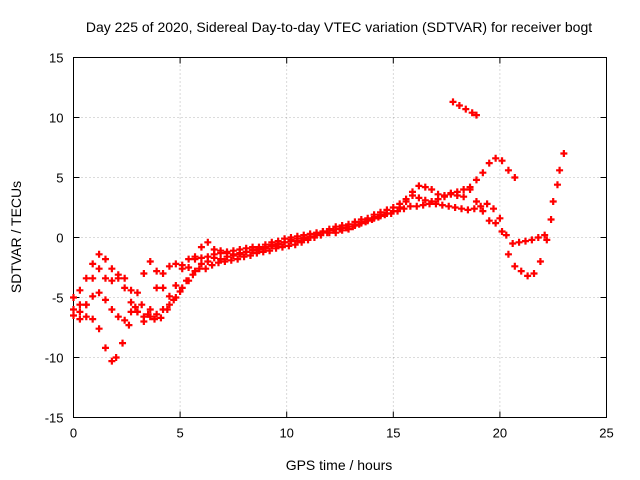 This screenshot has height=480, width=640. What do you see at coordinates (59, 238) in the screenshot?
I see `y-tick-label: 0` at bounding box center [59, 238].